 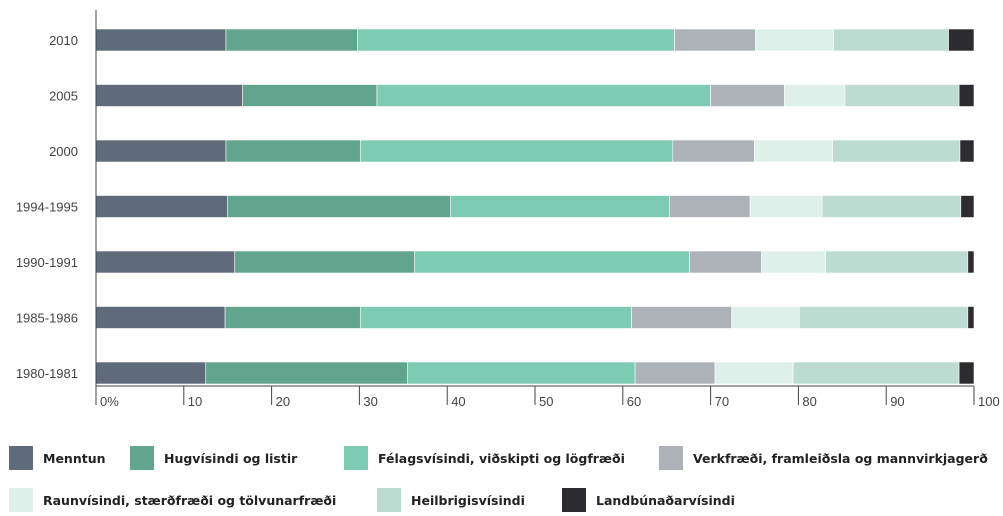 I want to click on x-tick-label: 70, so click(x=722, y=401).